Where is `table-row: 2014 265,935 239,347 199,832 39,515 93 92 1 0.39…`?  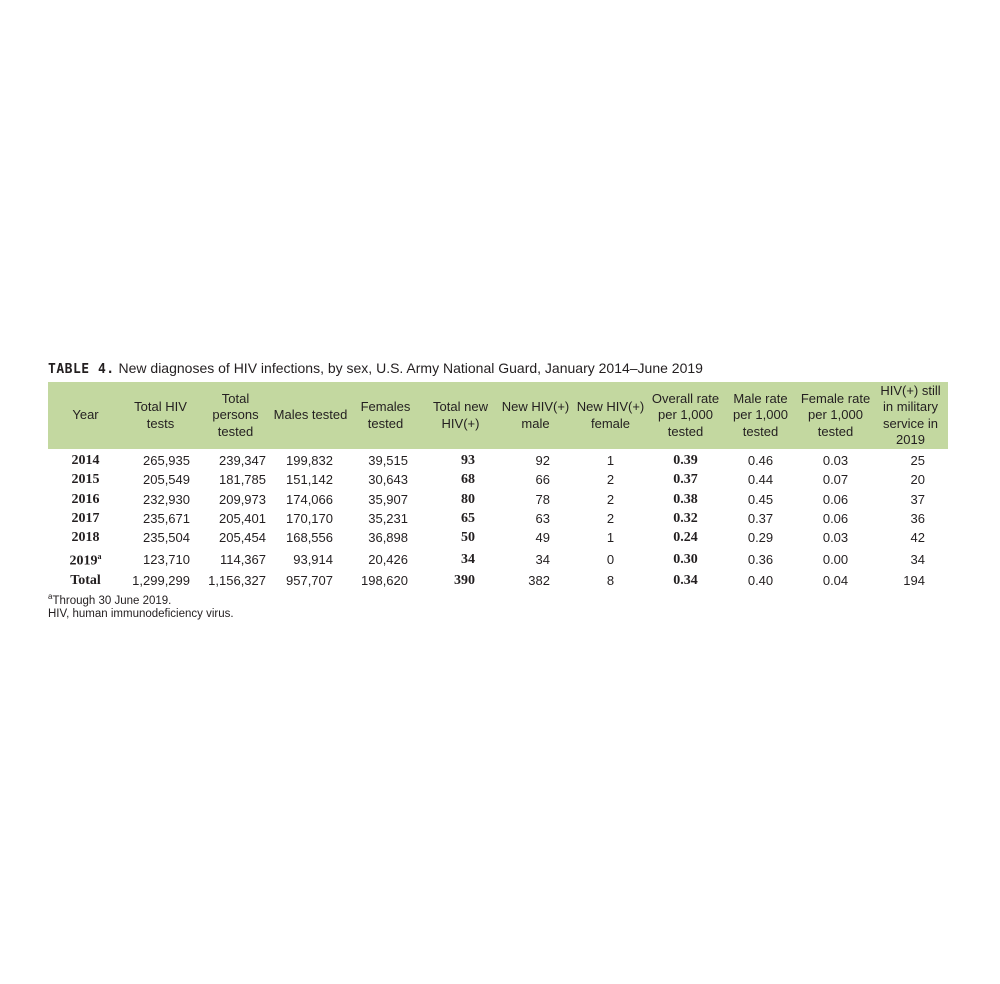
table-row: 2014 265,935 239,347 199,832 39,515 93 92 1 0.39… is located at coordinates (498, 459).